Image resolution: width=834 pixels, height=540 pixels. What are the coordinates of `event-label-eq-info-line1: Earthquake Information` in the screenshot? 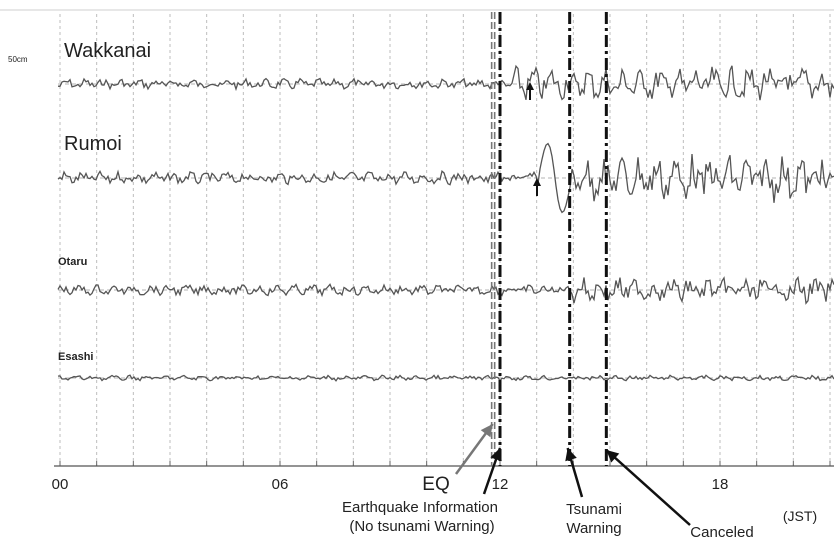 It's located at (420, 507).